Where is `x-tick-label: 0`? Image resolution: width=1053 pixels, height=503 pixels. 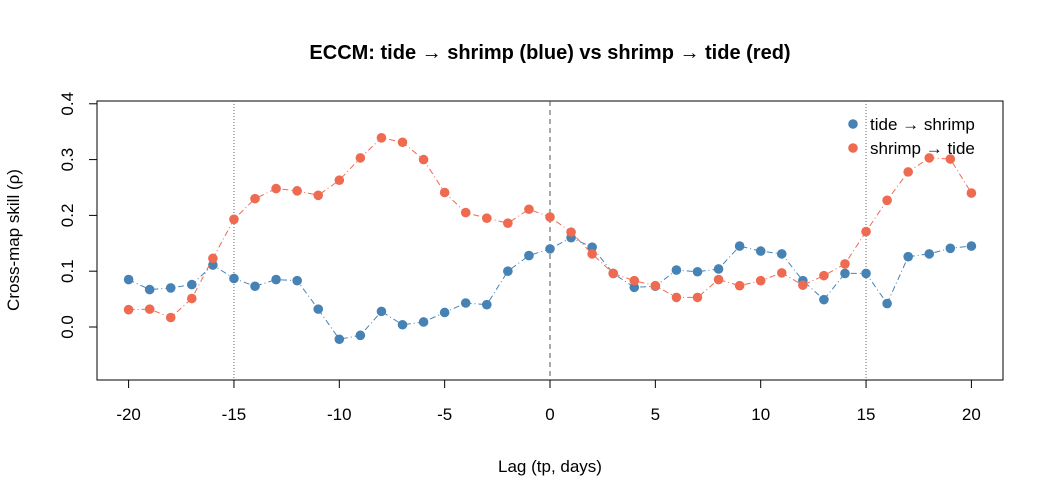
x-tick-label: 0 is located at coordinates (549, 414).